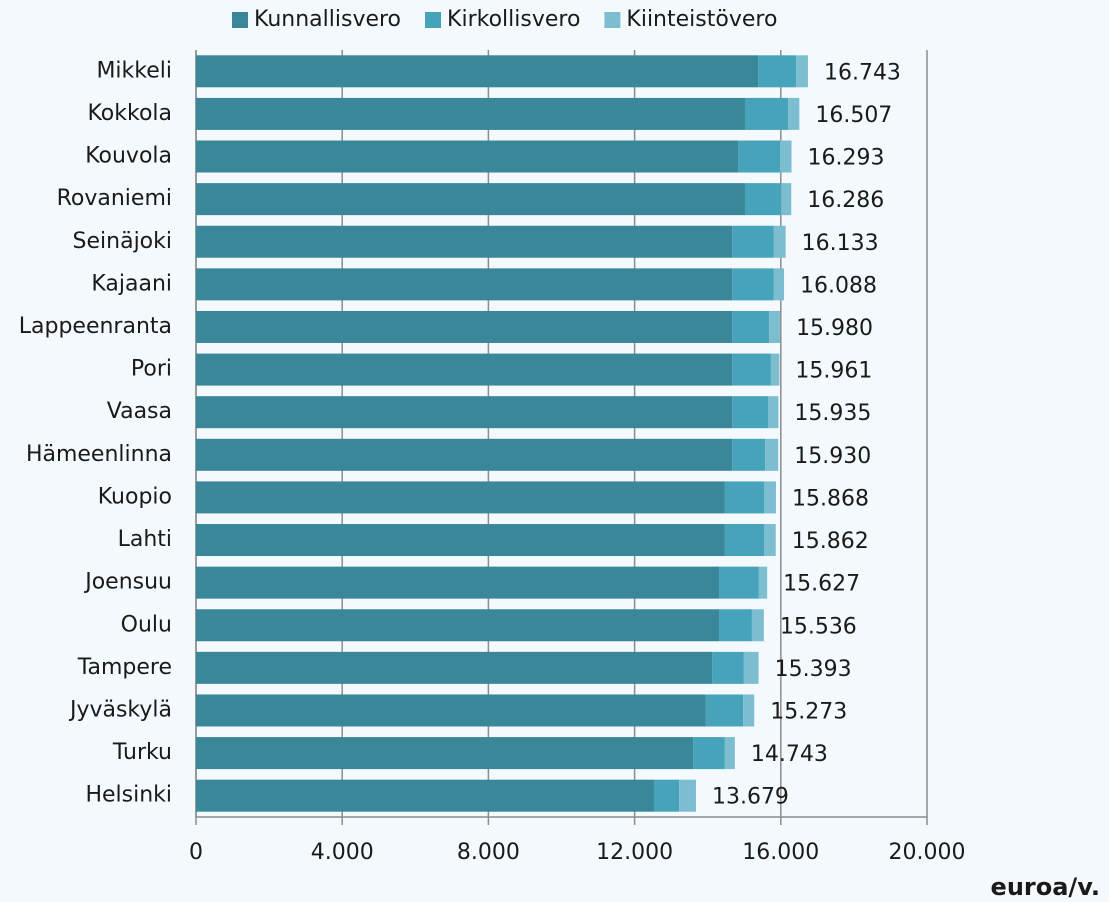 The width and height of the screenshot is (1109, 902). Describe the element at coordinates (862, 72) in the screenshot. I see `total-label: 16.743` at that location.